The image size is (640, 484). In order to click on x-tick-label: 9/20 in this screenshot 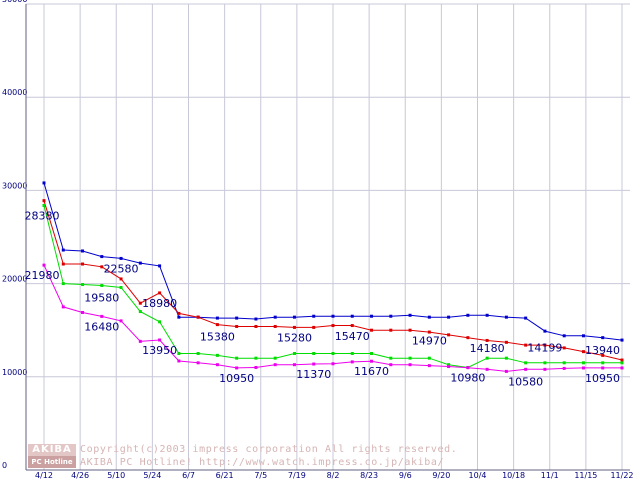, I will do `click(441, 475)`.